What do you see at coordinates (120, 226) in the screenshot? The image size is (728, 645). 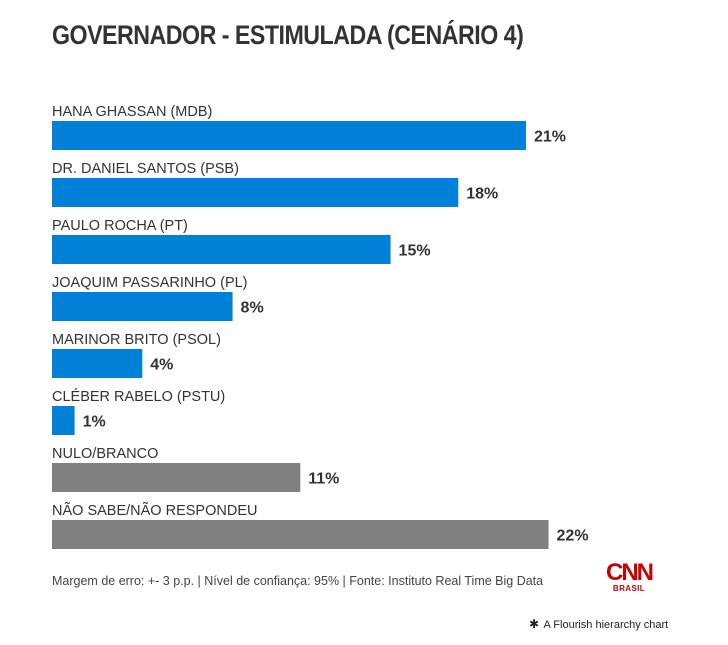 I see `category-label: PAULO ROCHA (PT)` at bounding box center [120, 226].